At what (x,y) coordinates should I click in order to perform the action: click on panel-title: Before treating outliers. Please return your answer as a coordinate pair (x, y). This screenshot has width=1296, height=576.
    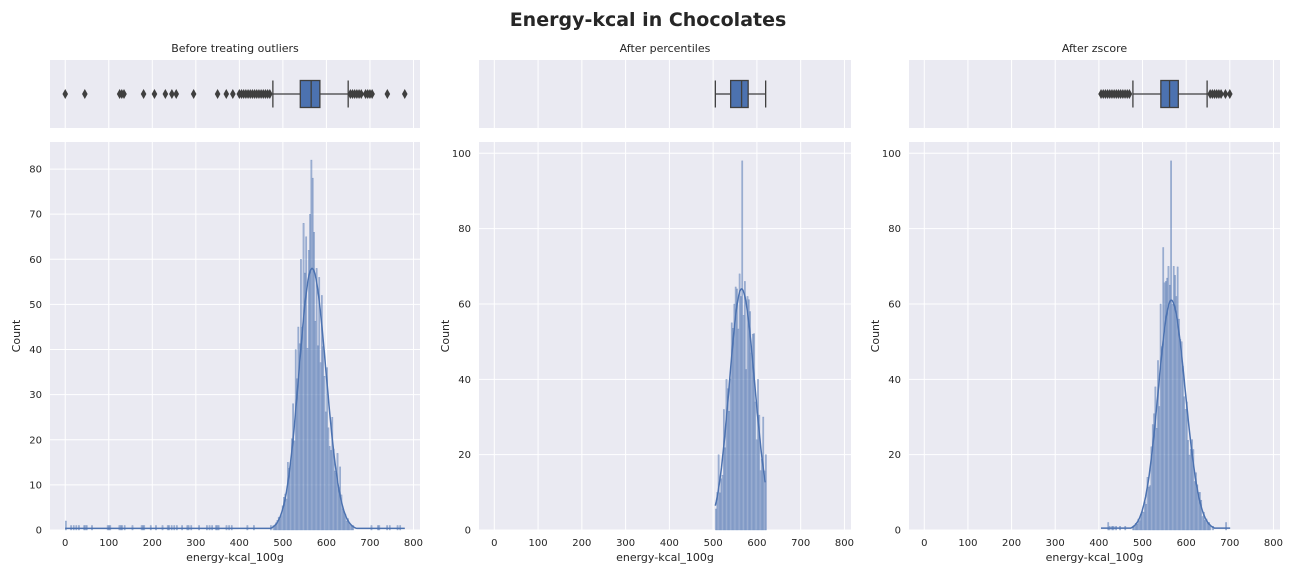
    Looking at the image, I should click on (235, 48).